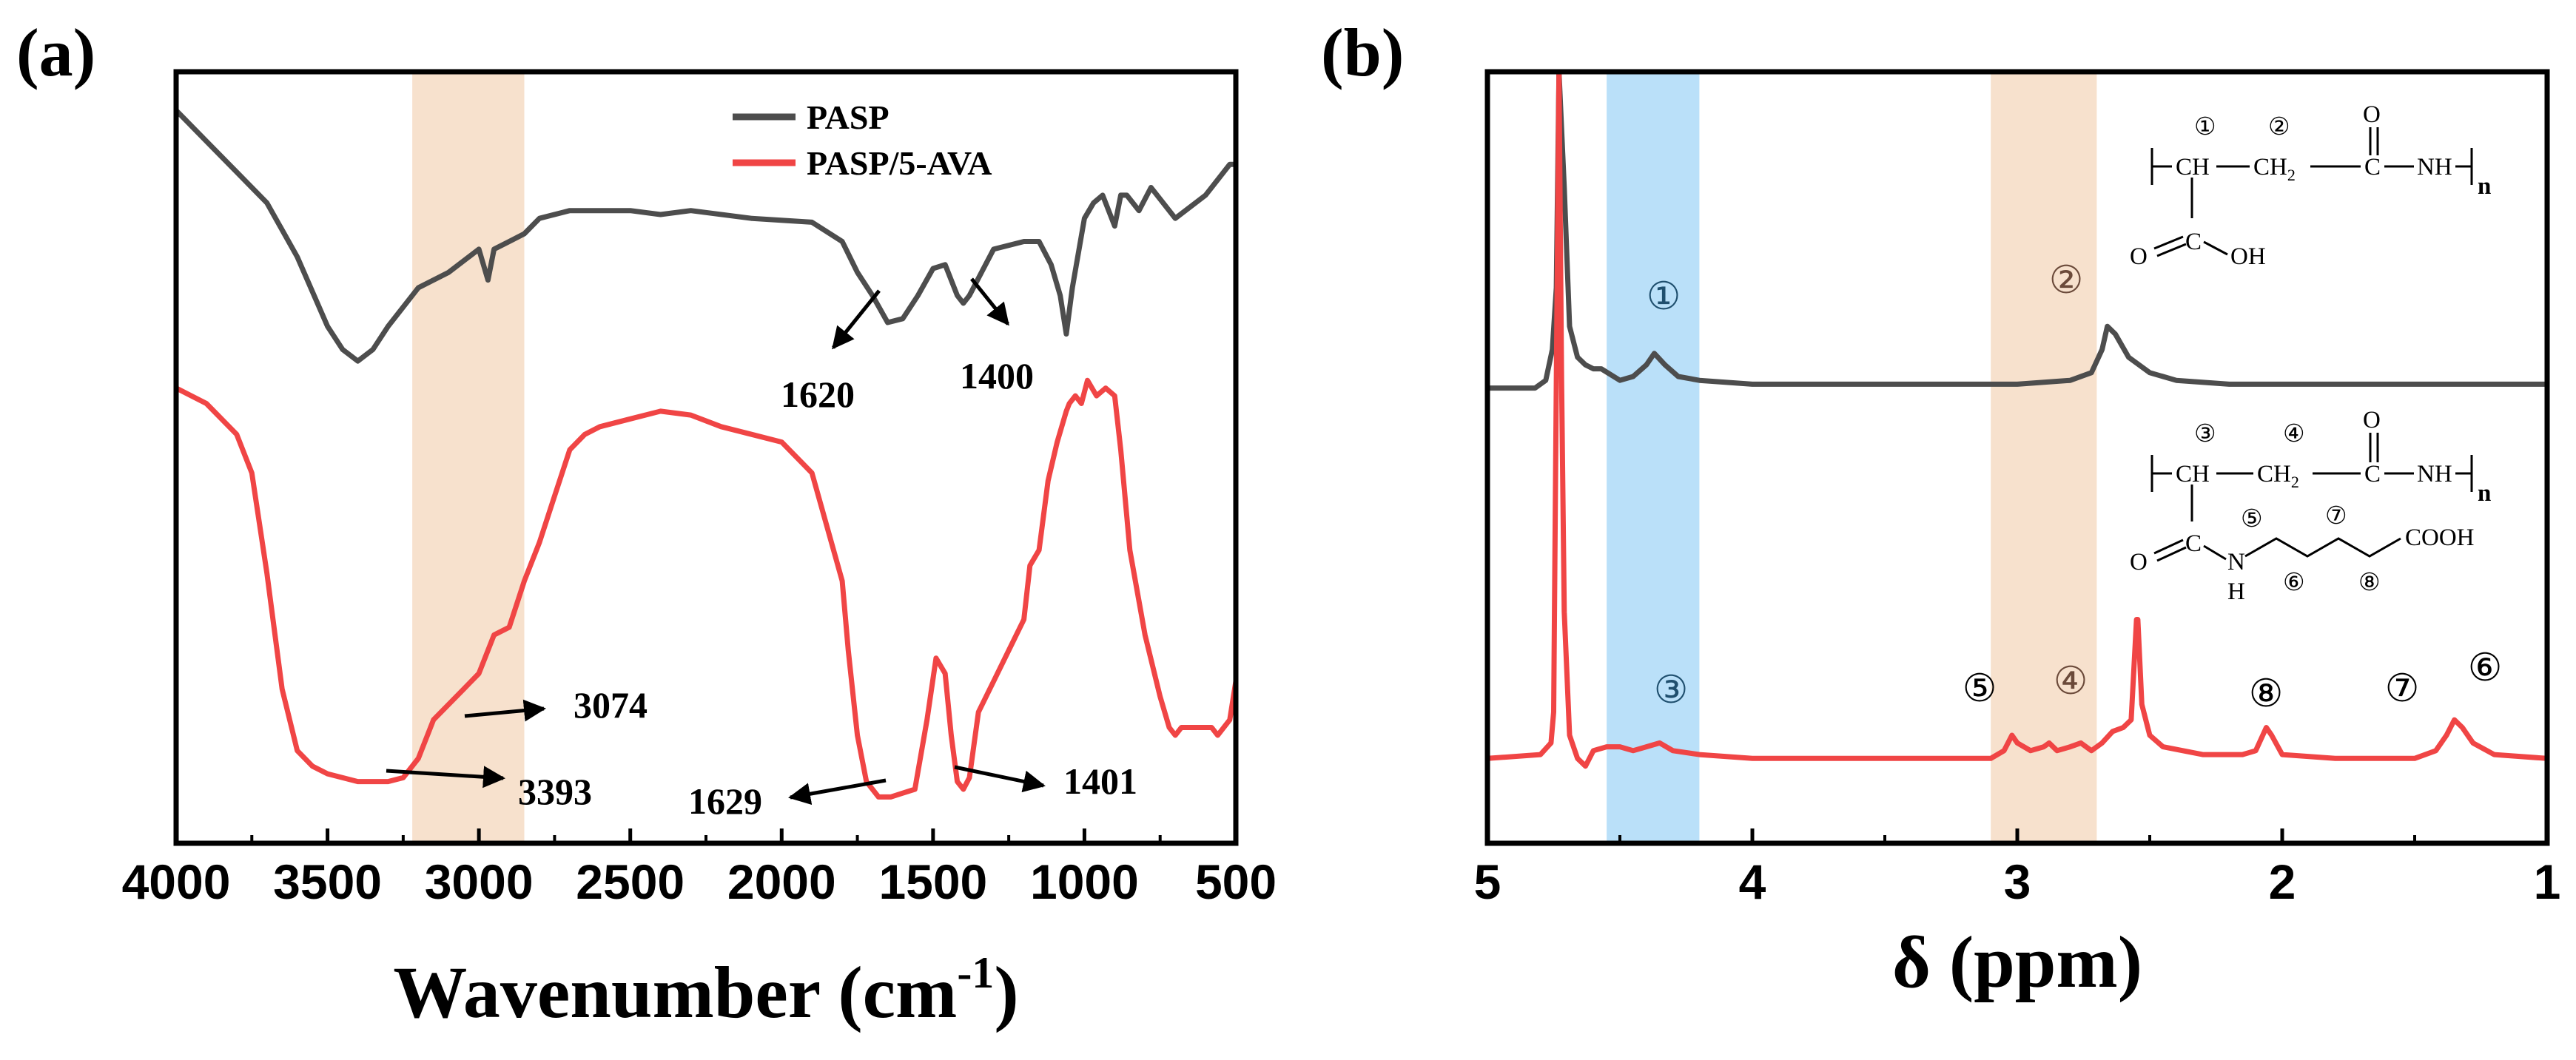 The width and height of the screenshot is (2576, 1060). Describe the element at coordinates (2440, 537) in the screenshot. I see `structure-bottom-cooh: COOH` at that location.